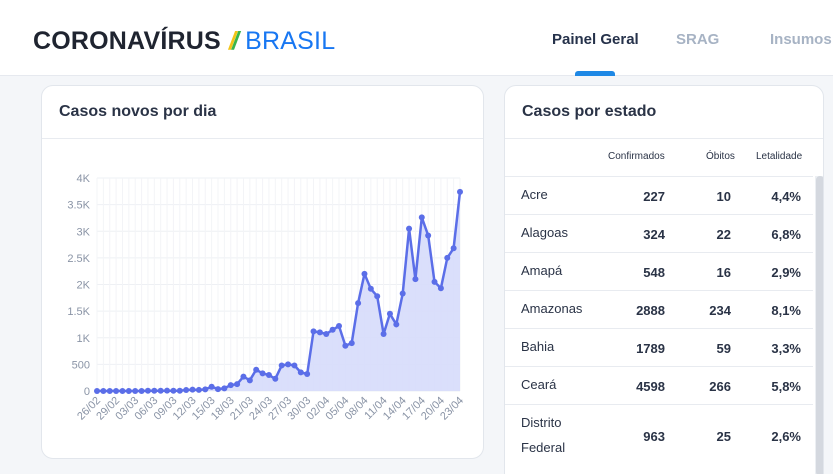  Describe the element at coordinates (589, 111) in the screenshot. I see `cases-by-state-title: Casos por estado` at that location.